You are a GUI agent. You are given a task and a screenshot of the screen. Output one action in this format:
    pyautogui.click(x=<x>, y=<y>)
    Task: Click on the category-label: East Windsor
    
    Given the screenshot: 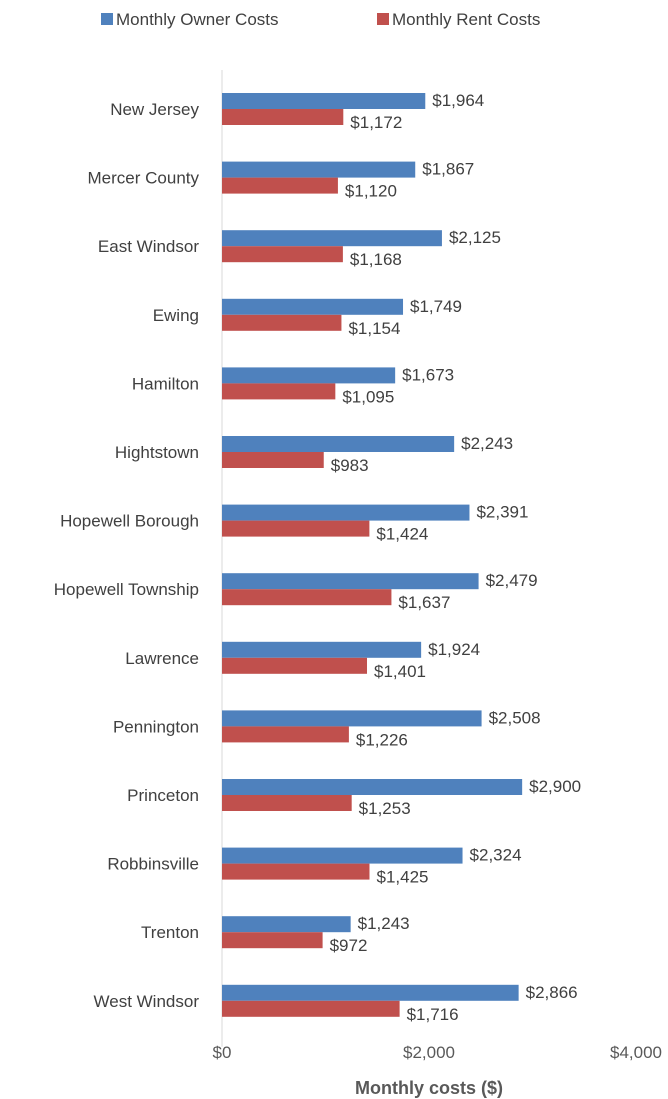 What is the action you would take?
    pyautogui.click(x=148, y=246)
    